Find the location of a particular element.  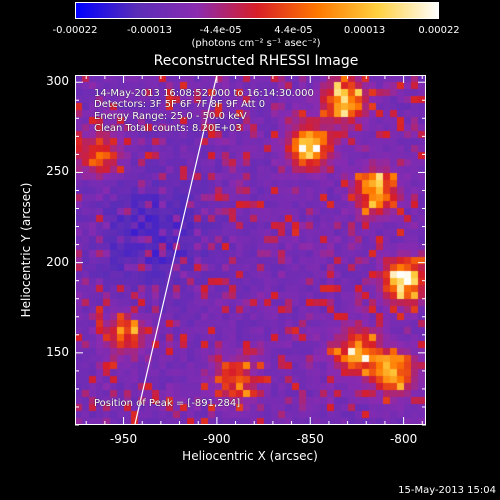

x-tick-label: -800 is located at coordinates (403, 439).